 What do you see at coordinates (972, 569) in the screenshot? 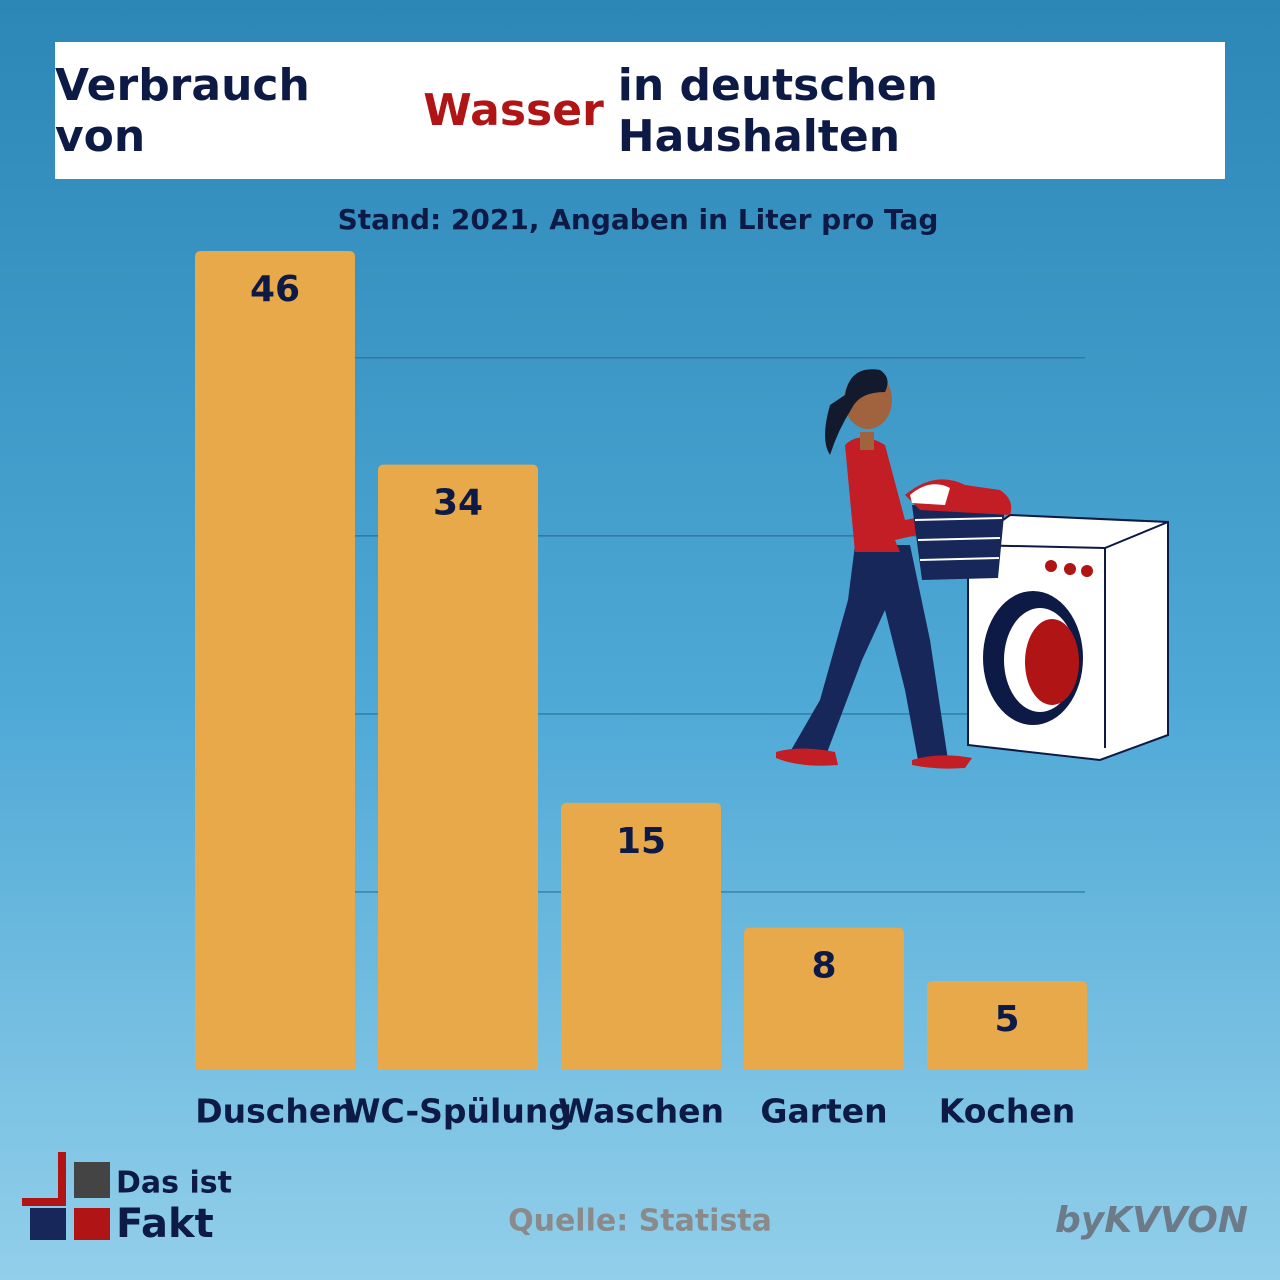
I see `illustration` at bounding box center [972, 569].